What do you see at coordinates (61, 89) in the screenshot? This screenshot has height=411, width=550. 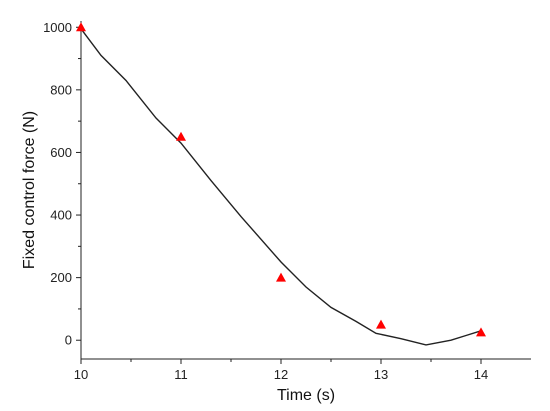 I see `y-tick-label: 800` at bounding box center [61, 89].